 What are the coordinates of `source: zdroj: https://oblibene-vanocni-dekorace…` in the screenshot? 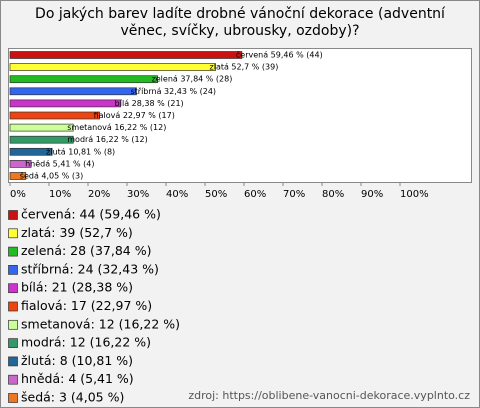 It's located at (329, 395).